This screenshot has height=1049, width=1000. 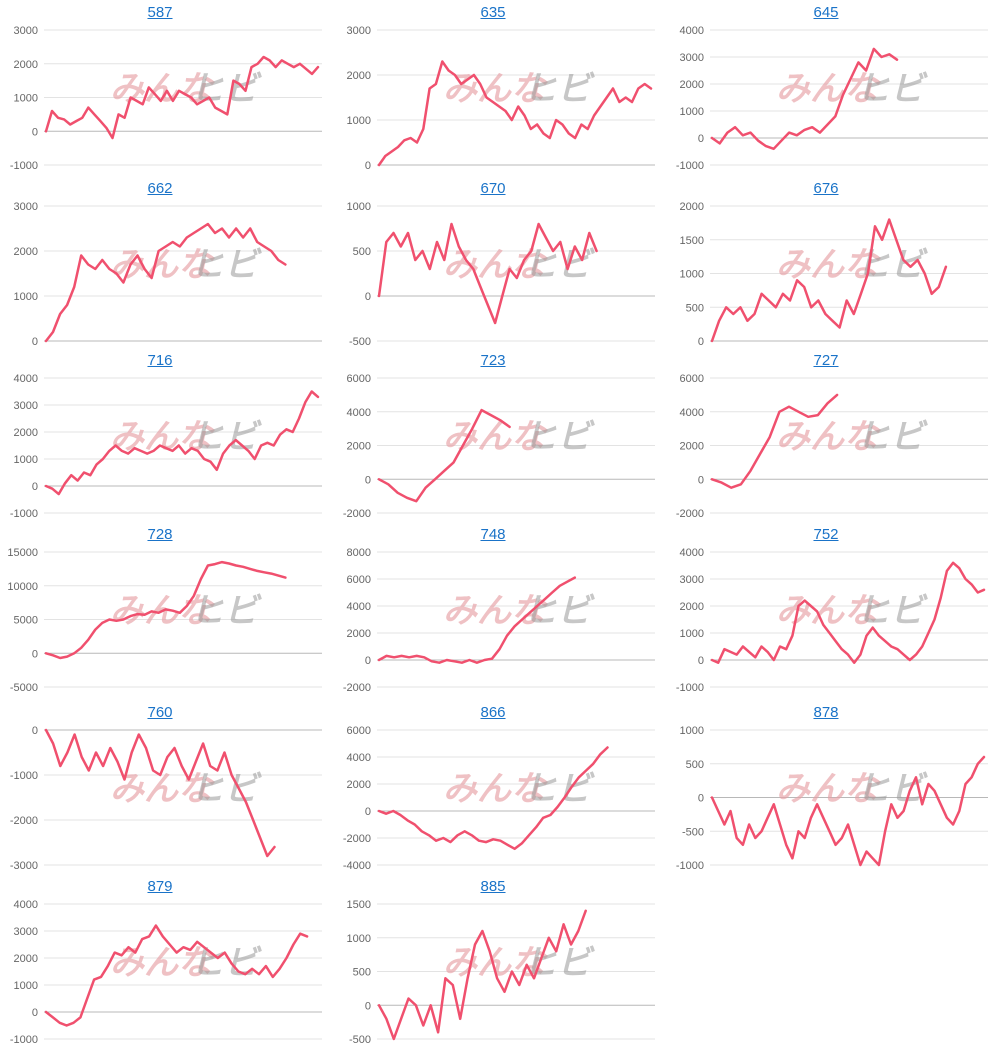 I want to click on y-tick-label: -5000, so click(x=24, y=688).